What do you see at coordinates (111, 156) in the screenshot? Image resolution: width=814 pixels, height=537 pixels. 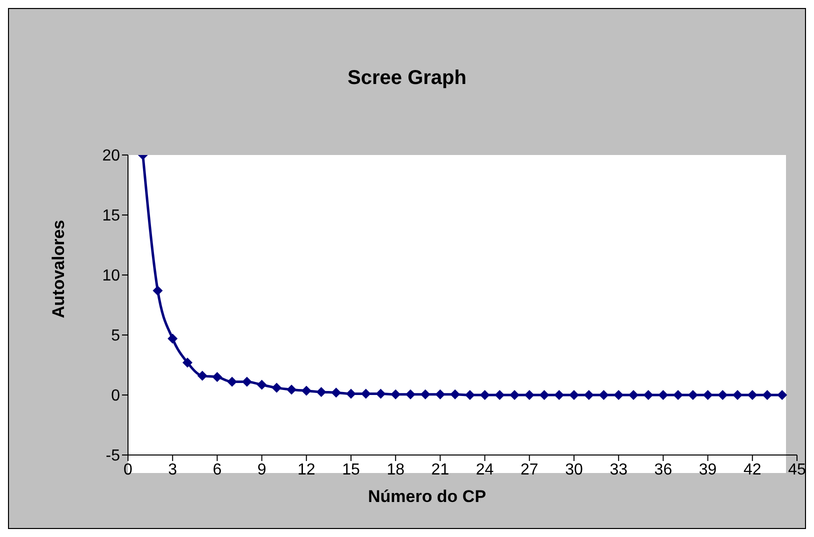 I see `y-tick-label: 20` at bounding box center [111, 156].